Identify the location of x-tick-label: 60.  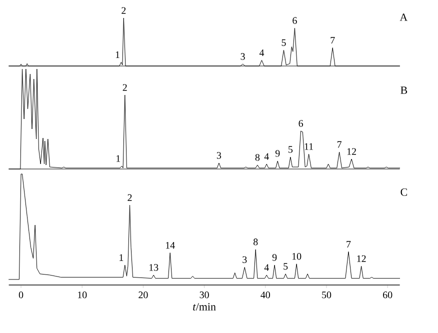
(387, 295).